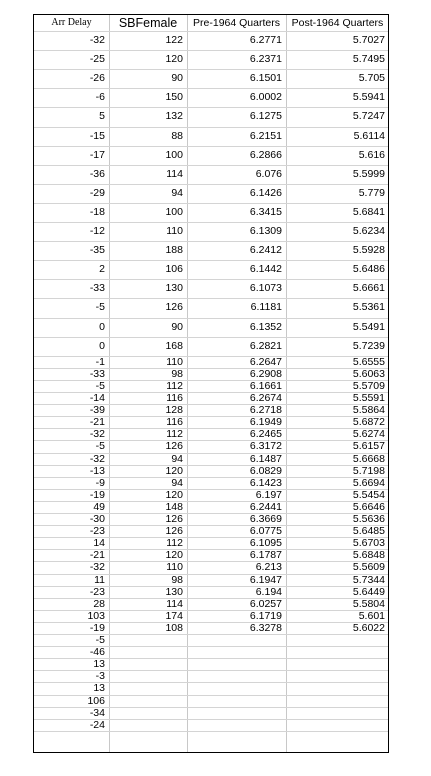 This screenshot has width=431, height=776. Describe the element at coordinates (266, 307) in the screenshot. I see `cell-pre-1964-quarters: 6.1181` at that location.